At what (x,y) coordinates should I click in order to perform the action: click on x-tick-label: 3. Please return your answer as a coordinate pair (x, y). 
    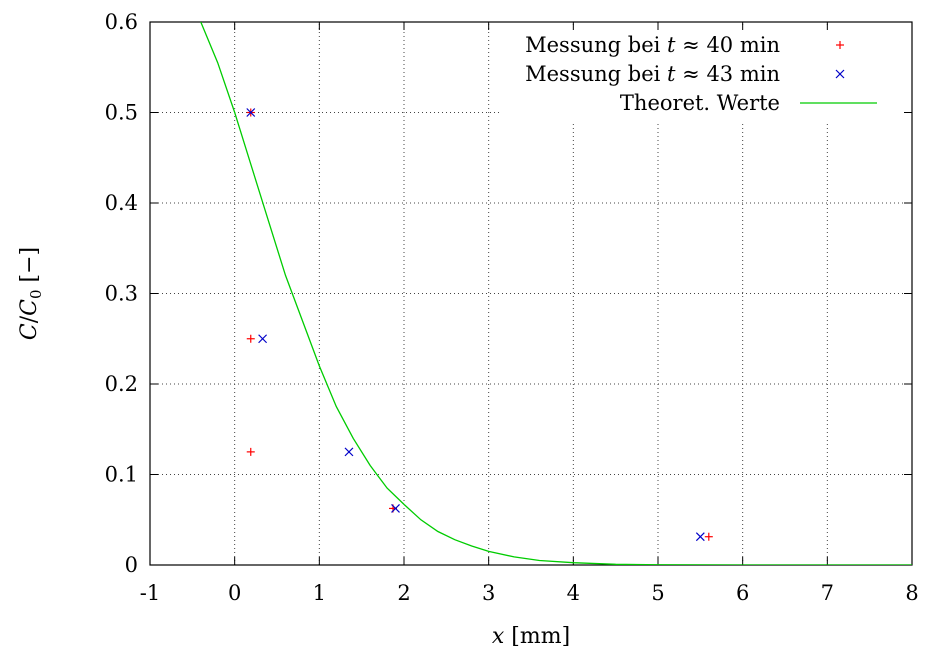
    Looking at the image, I should click on (488, 593).